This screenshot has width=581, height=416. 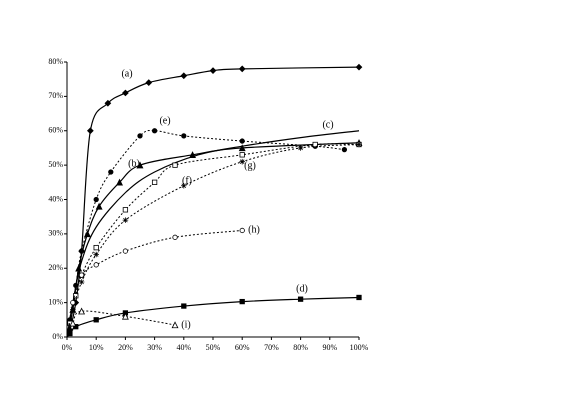 I want to click on x-tick-label: 60%, so click(x=242, y=347).